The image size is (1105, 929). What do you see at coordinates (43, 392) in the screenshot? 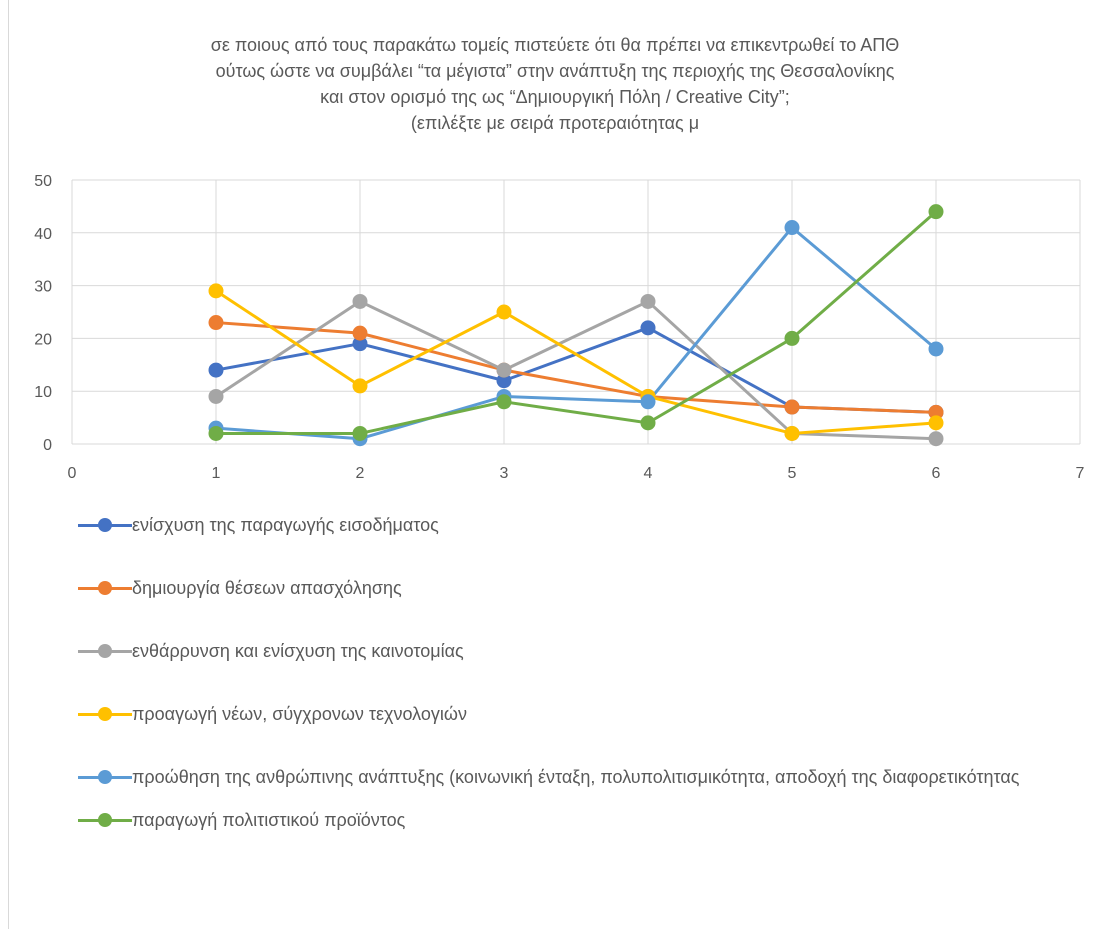
I see `y-tick-label: 10` at bounding box center [43, 392].